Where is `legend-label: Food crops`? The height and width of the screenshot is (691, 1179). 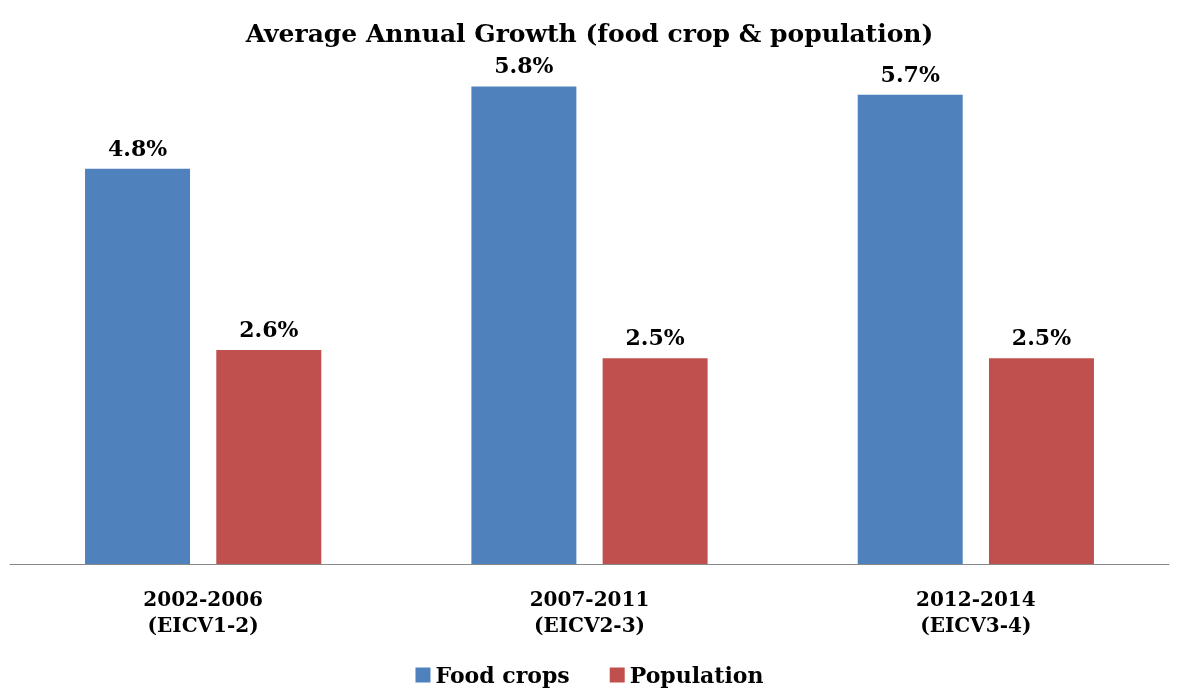 legend-label: Food crops is located at coordinates (502, 675).